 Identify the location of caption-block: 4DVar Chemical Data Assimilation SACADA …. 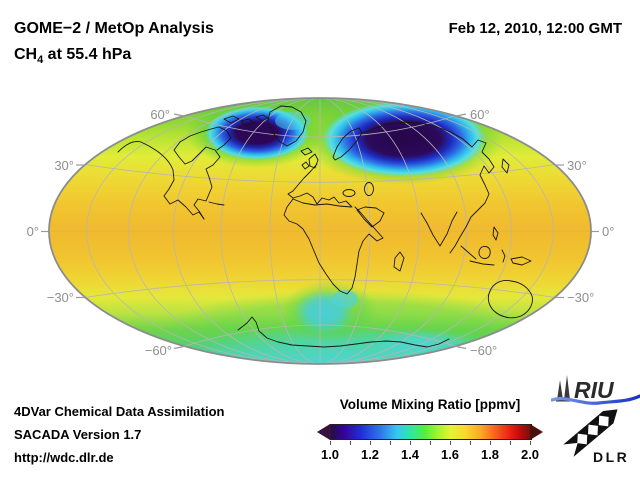
(119, 434).